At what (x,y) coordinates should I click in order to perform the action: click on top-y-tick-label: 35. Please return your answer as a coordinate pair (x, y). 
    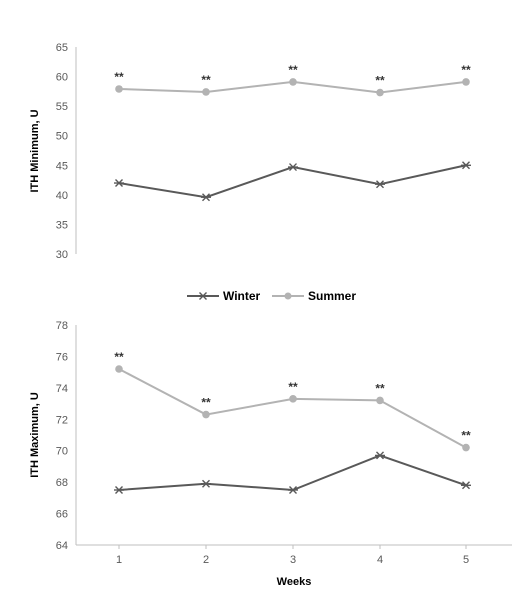
    Looking at the image, I should click on (62, 225).